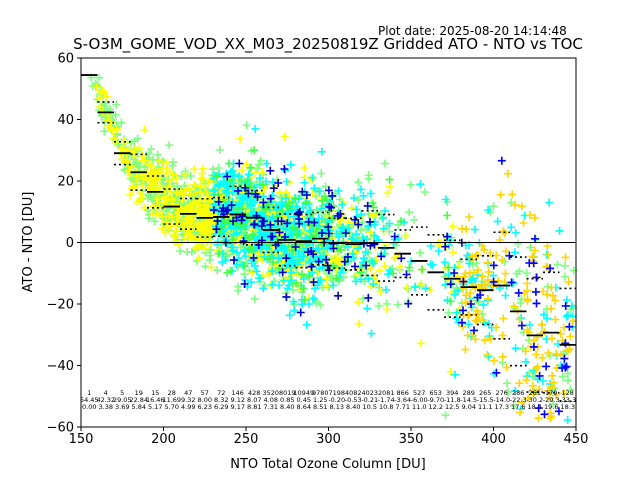 Image resolution: width=640 pixels, height=480 pixels. I want to click on bin-mean-label: 42.32, so click(105, 400).